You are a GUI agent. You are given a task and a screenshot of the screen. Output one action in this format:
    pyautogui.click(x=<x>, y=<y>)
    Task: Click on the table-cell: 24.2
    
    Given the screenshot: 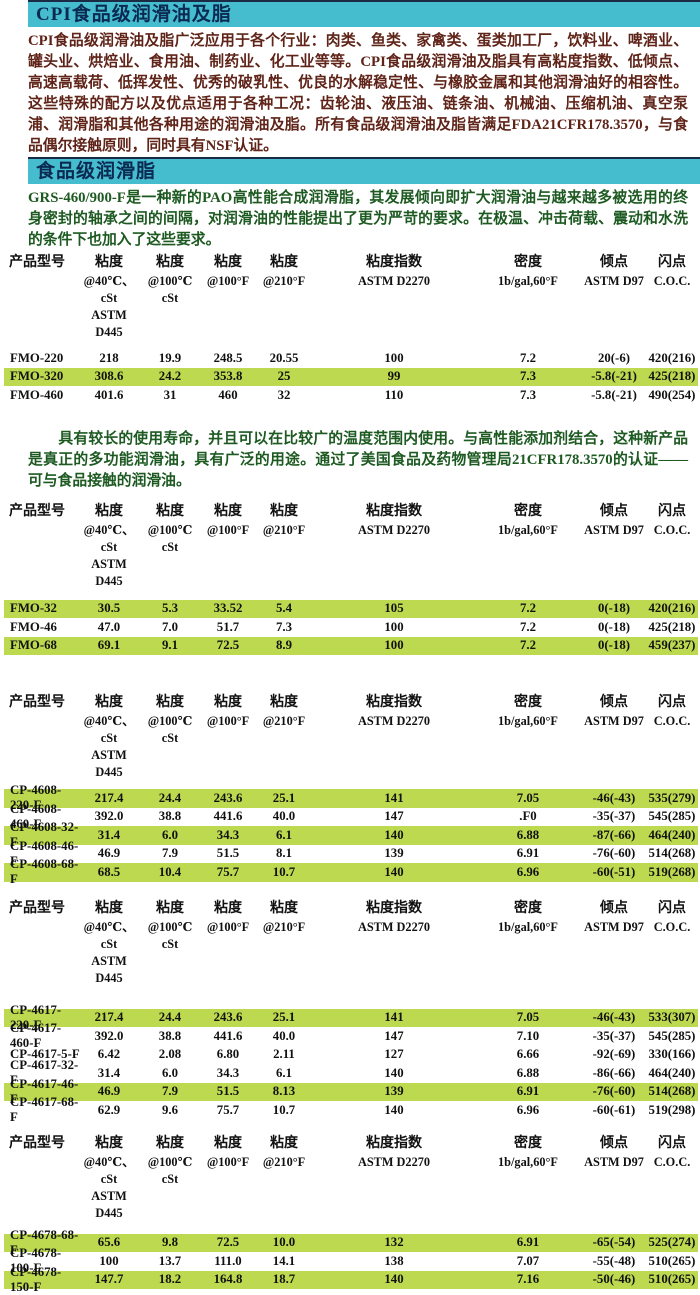 What is the action you would take?
    pyautogui.click(x=170, y=376)
    